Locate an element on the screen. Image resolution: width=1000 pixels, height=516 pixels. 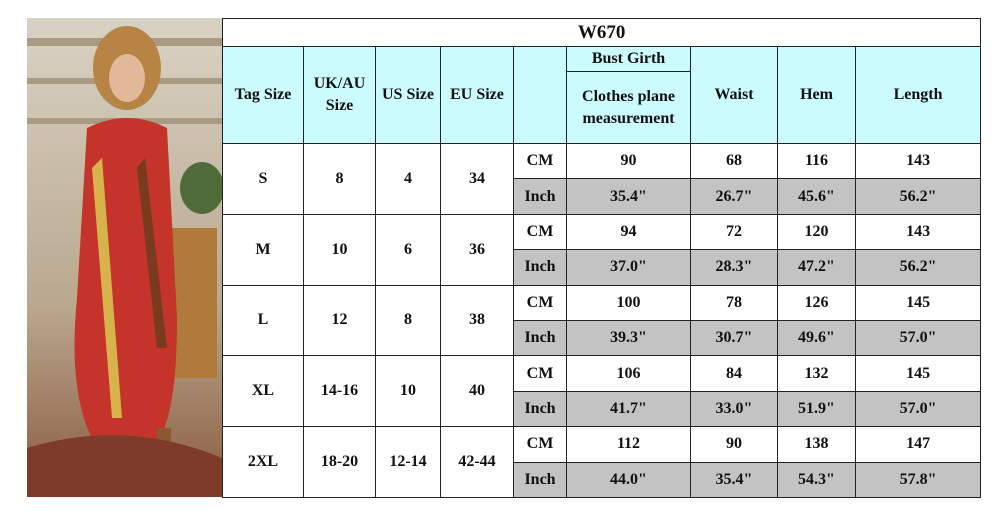
measure-cell: 51.9" is located at coordinates (816, 409).